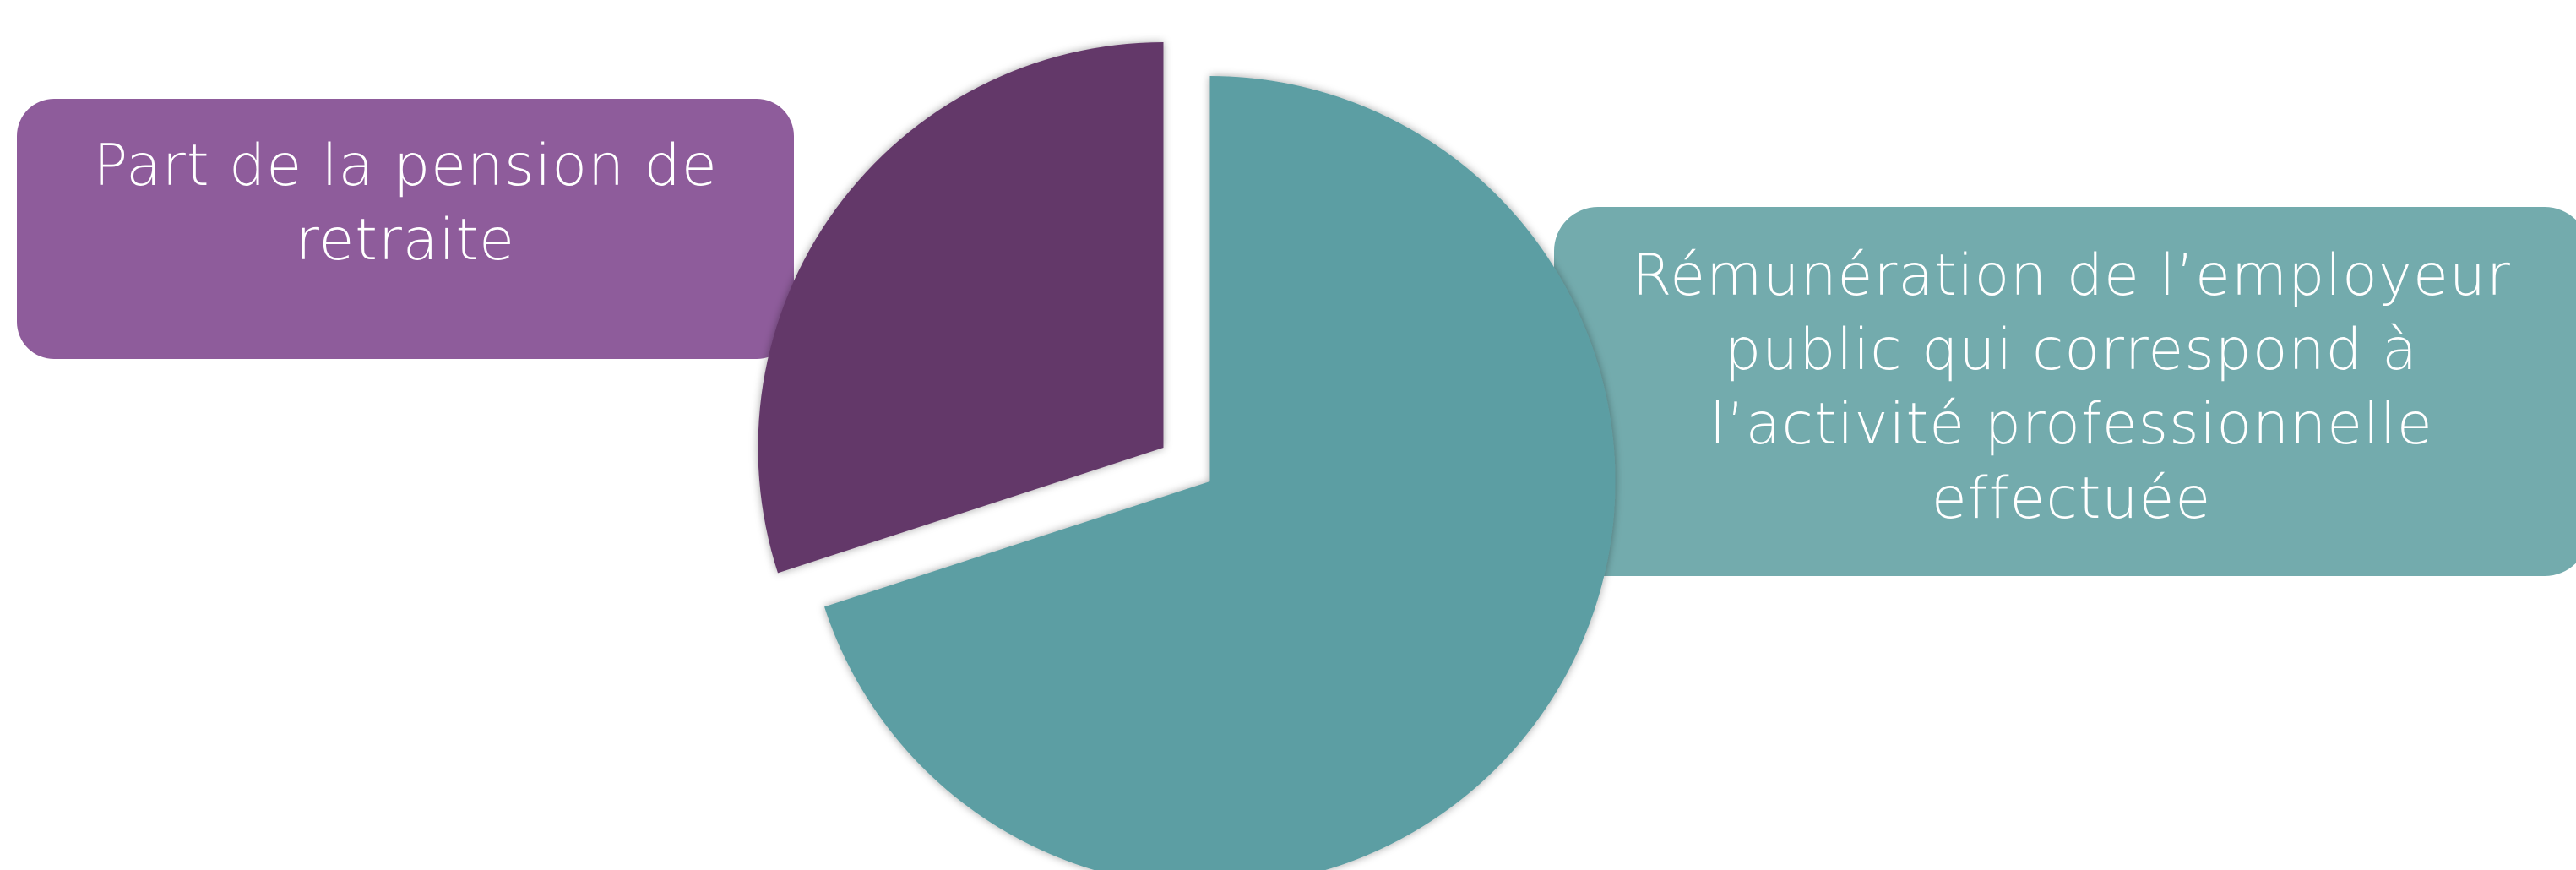 The height and width of the screenshot is (870, 2576). What do you see at coordinates (405, 203) in the screenshot?
I see `pension-share-label: Part de la pension de retraite` at bounding box center [405, 203].